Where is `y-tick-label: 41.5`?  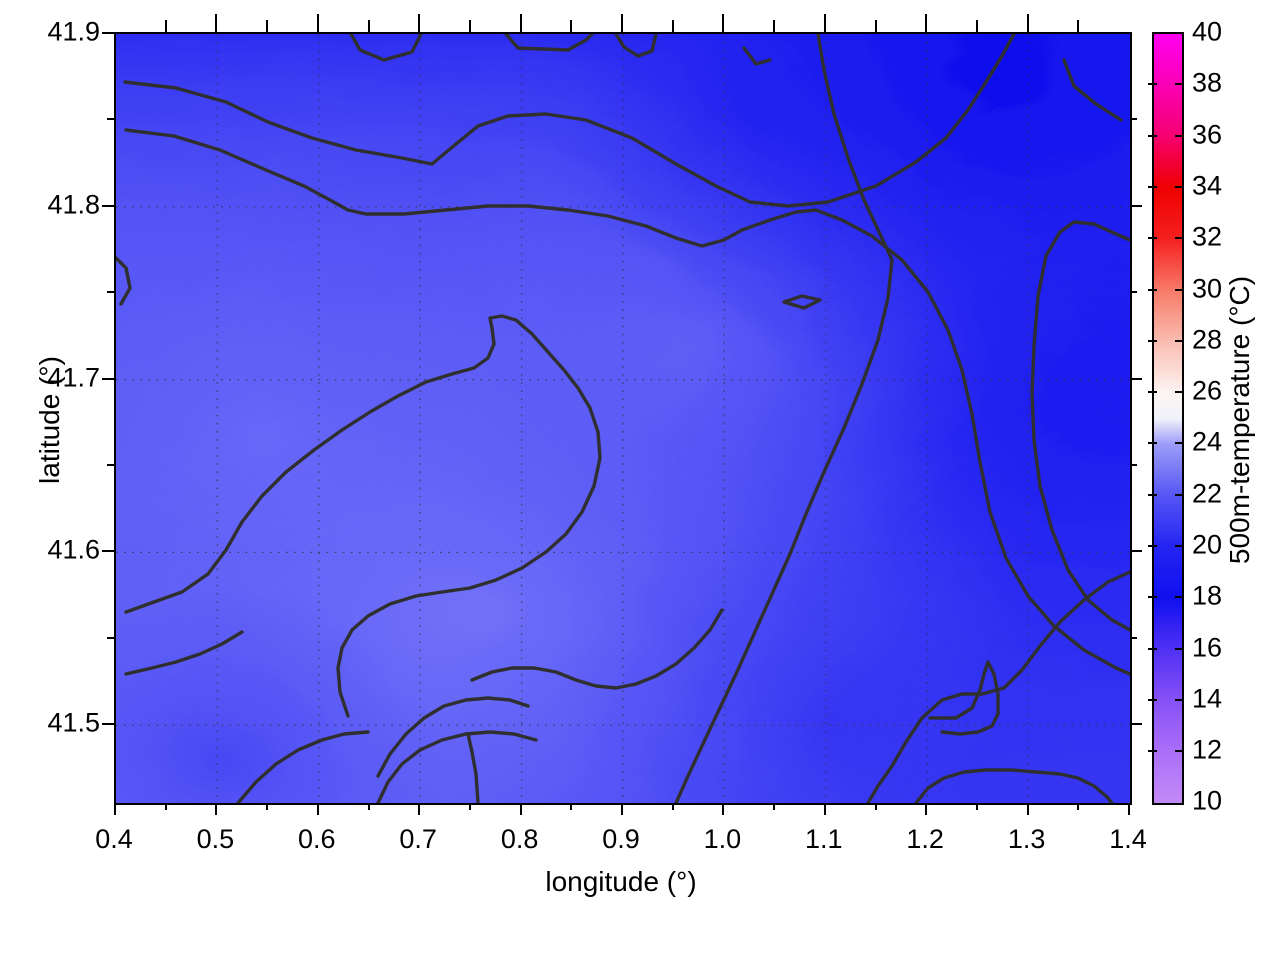 y-tick-label: 41.5 is located at coordinates (73, 722).